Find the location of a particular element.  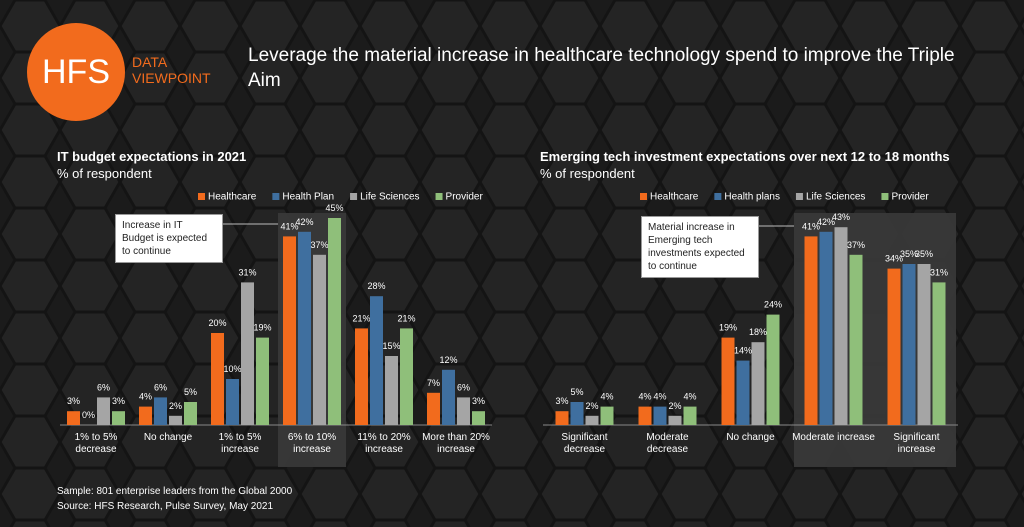

data-label: 18% is located at coordinates (758, 332).